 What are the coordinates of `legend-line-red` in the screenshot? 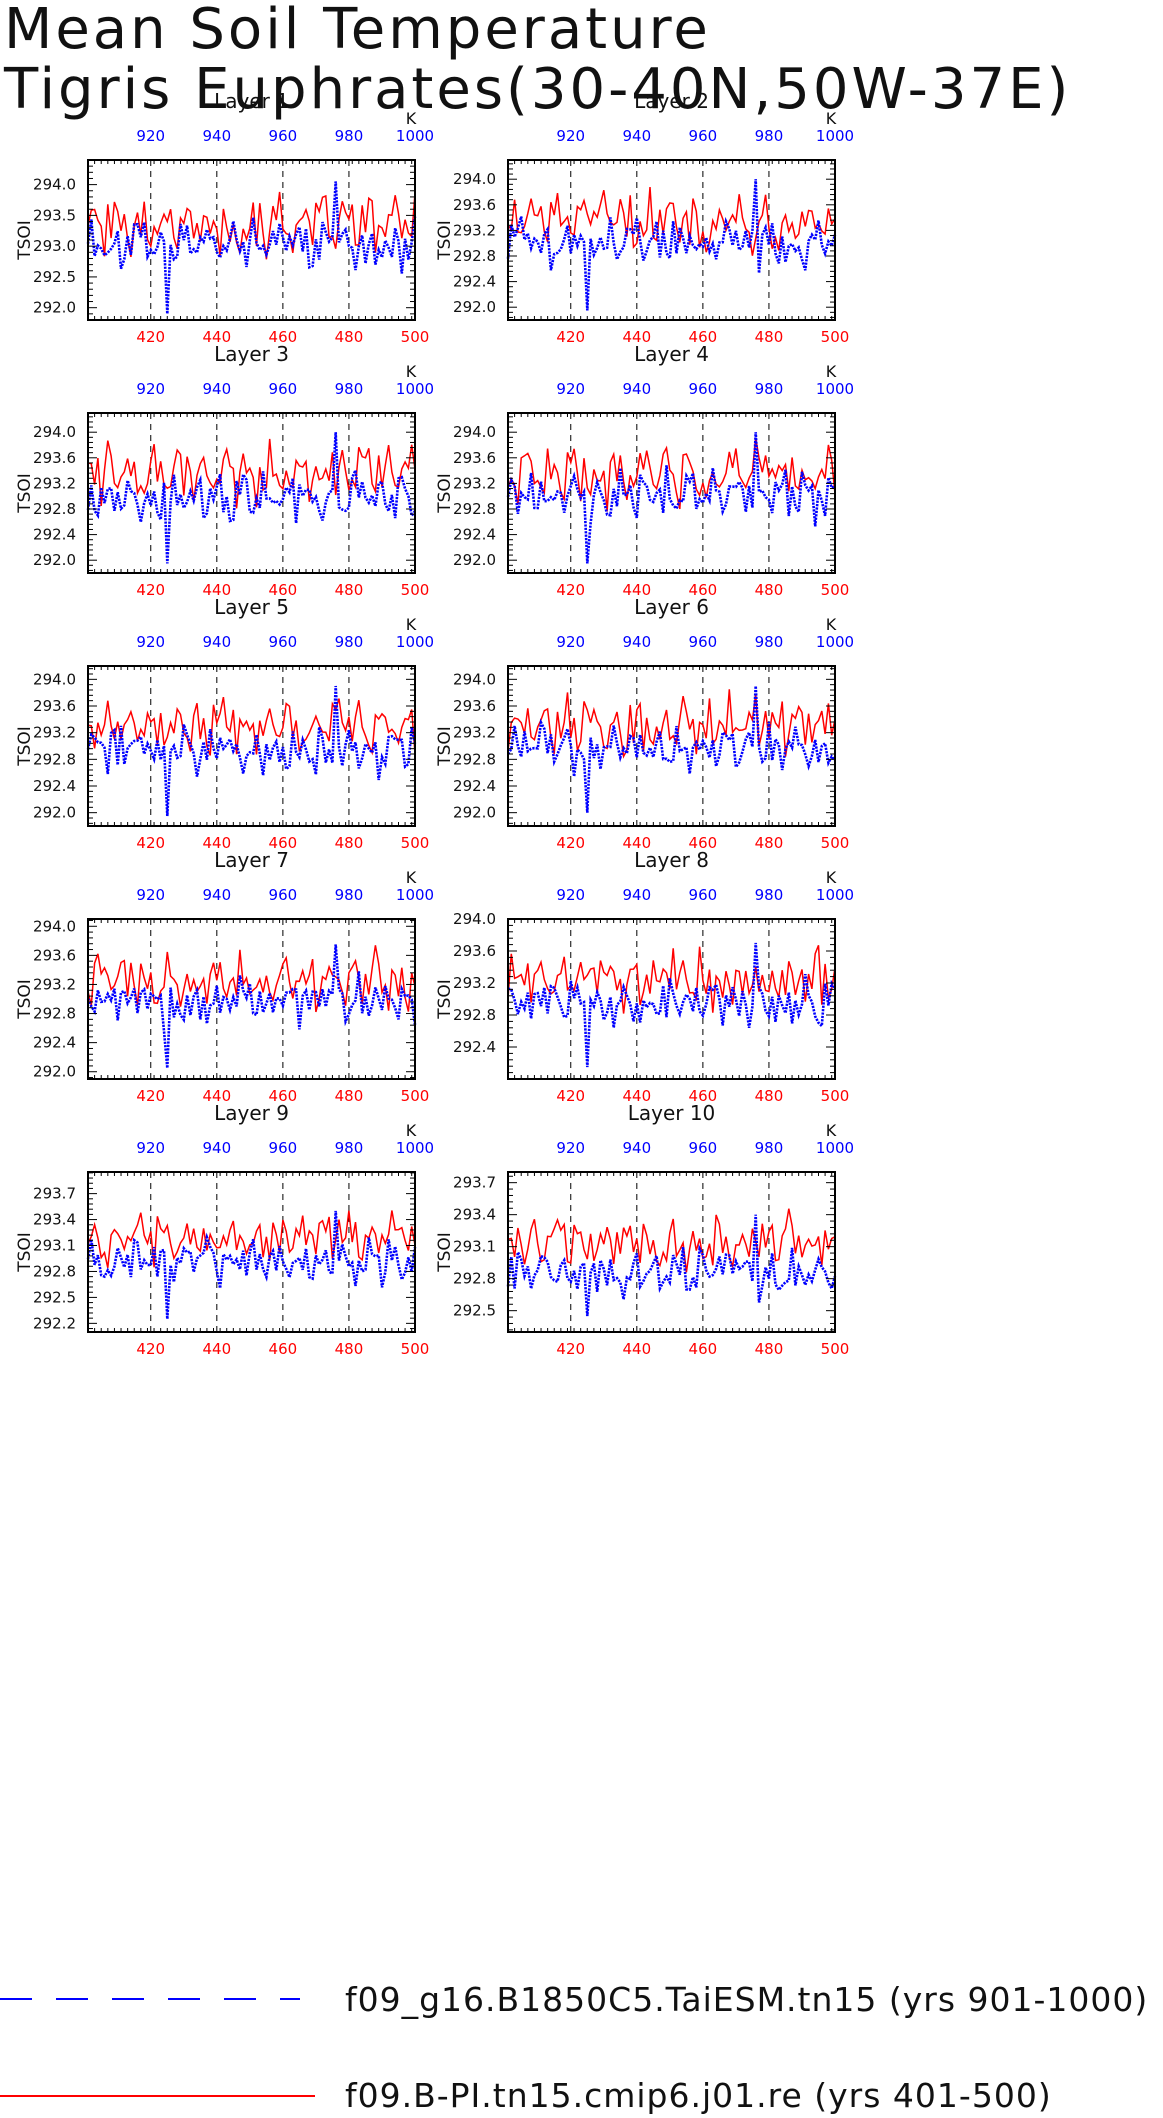 It's located at (157, 2096).